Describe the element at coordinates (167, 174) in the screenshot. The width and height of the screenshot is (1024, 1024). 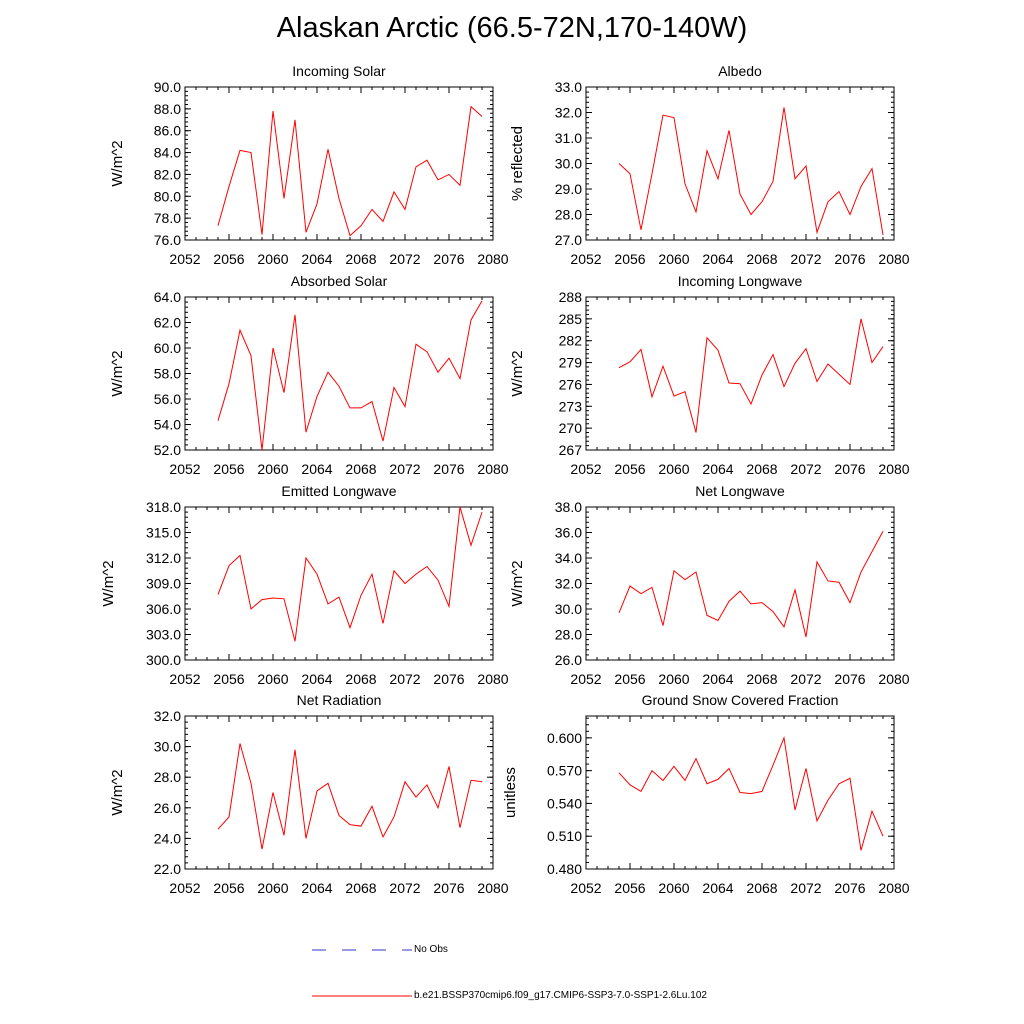
I see `y-tick-label: 82.0` at that location.